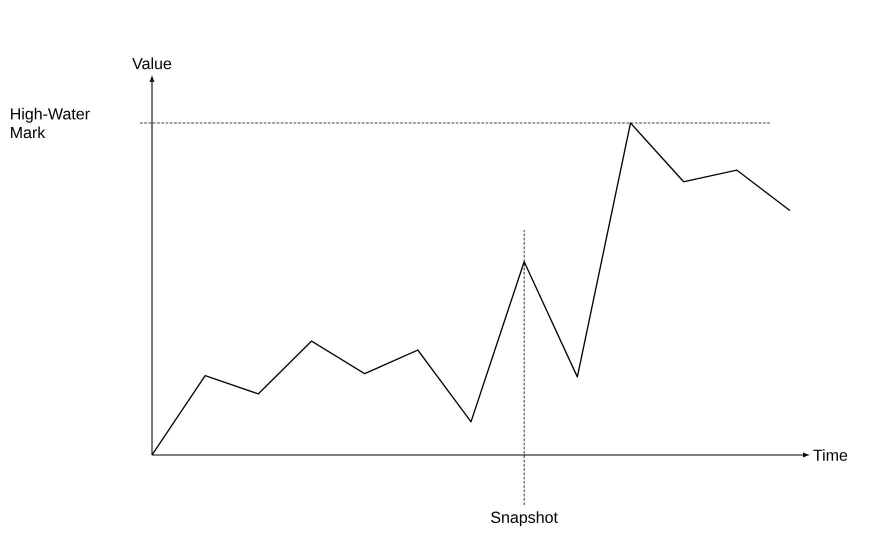  What do you see at coordinates (524, 518) in the screenshot?
I see `text: Snapshot` at bounding box center [524, 518].